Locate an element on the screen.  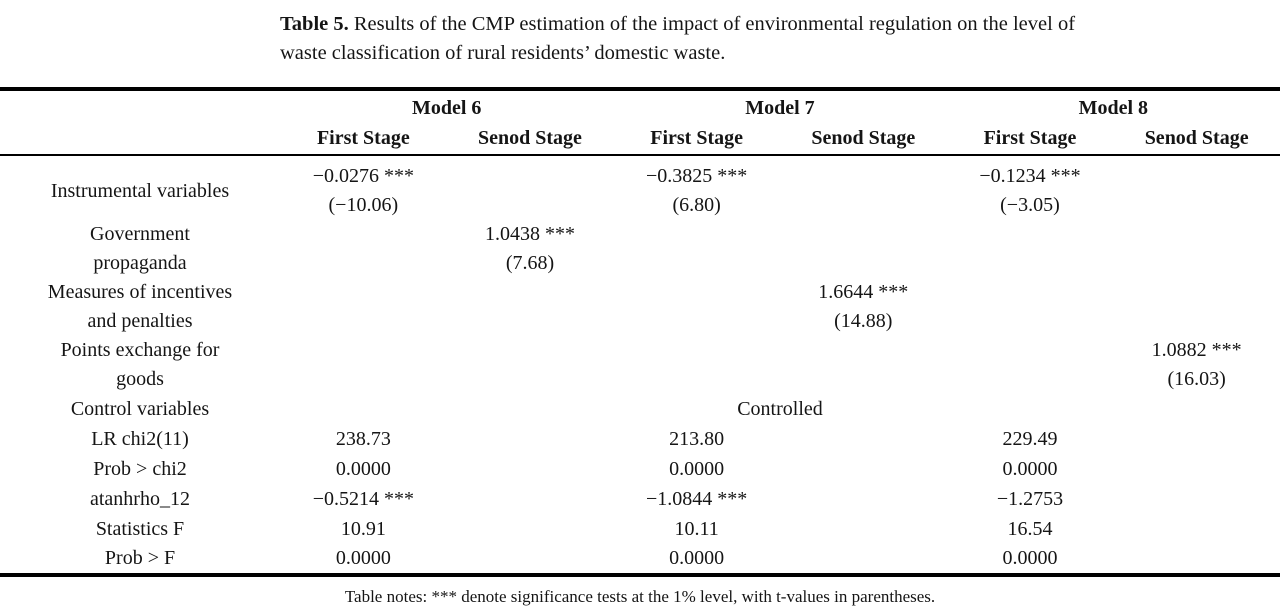
row-label: Prob > F is located at coordinates (140, 558).